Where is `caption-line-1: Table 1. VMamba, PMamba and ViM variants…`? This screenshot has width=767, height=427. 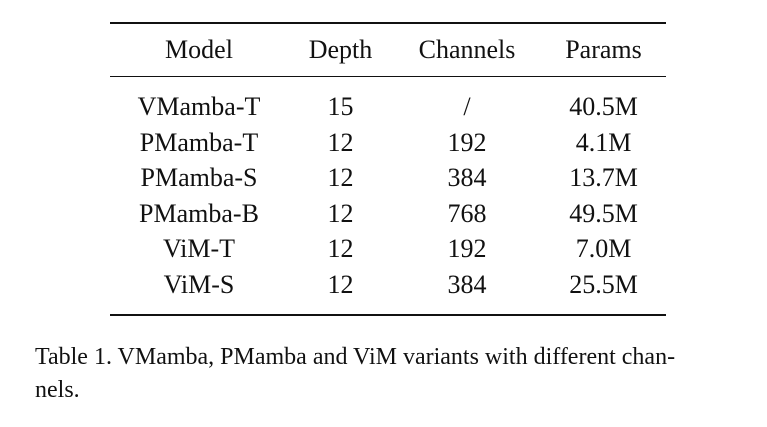
caption-line-1: Table 1. VMamba, PMamba and ViM variants… is located at coordinates (355, 357).